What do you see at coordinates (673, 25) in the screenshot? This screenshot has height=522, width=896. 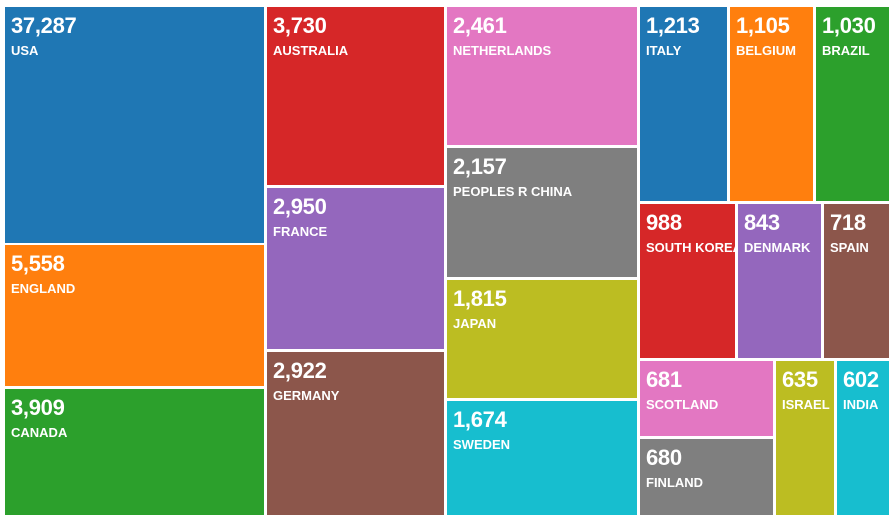 I see `tile-value: 1,213` at bounding box center [673, 25].